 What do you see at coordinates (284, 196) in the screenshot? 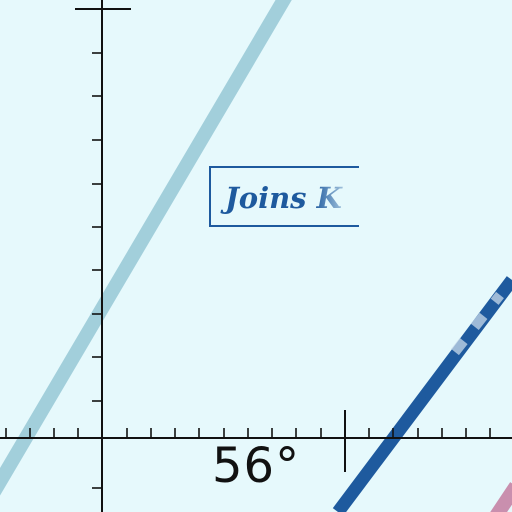
I see `callout-box: Joins K` at bounding box center [284, 196].